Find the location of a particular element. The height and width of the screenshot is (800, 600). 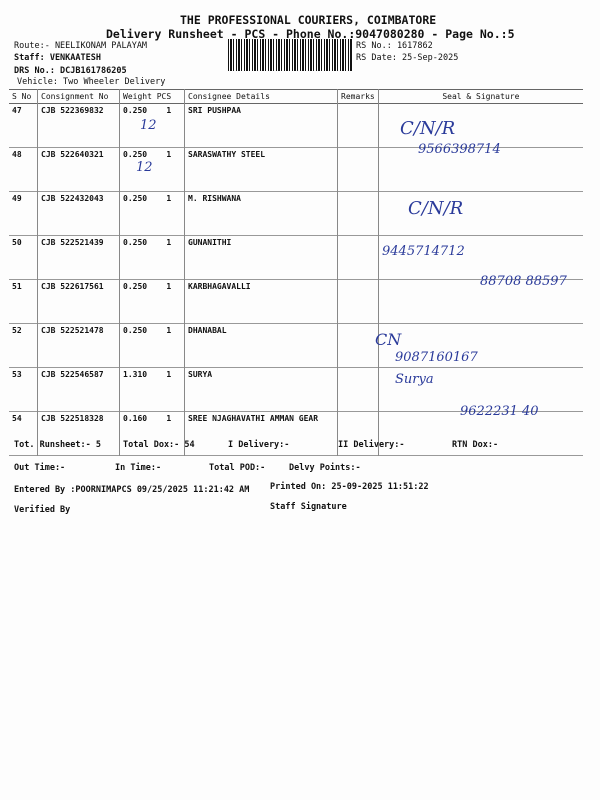

handwritten-note: CN is located at coordinates (388, 339).